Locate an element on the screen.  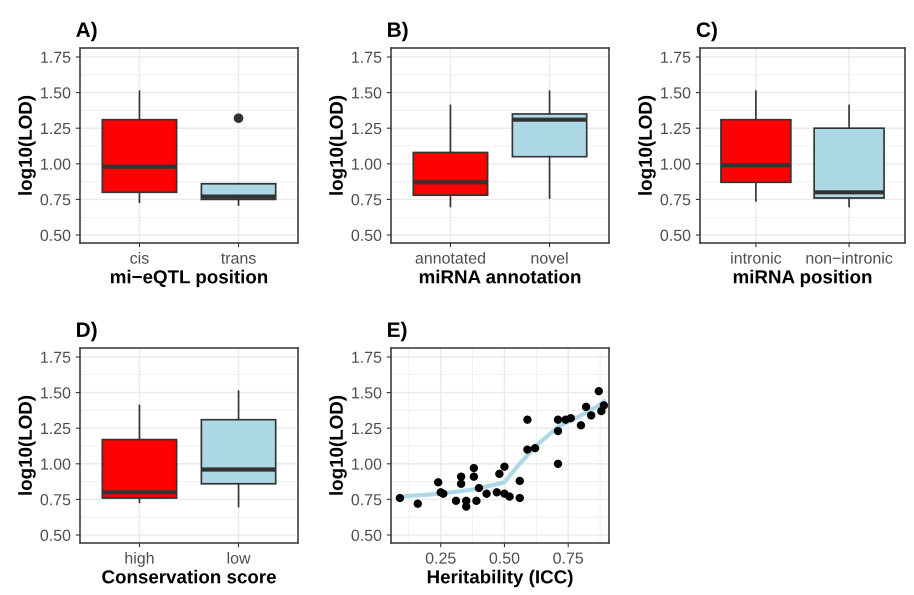
chart-title: D) is located at coordinates (87, 332).